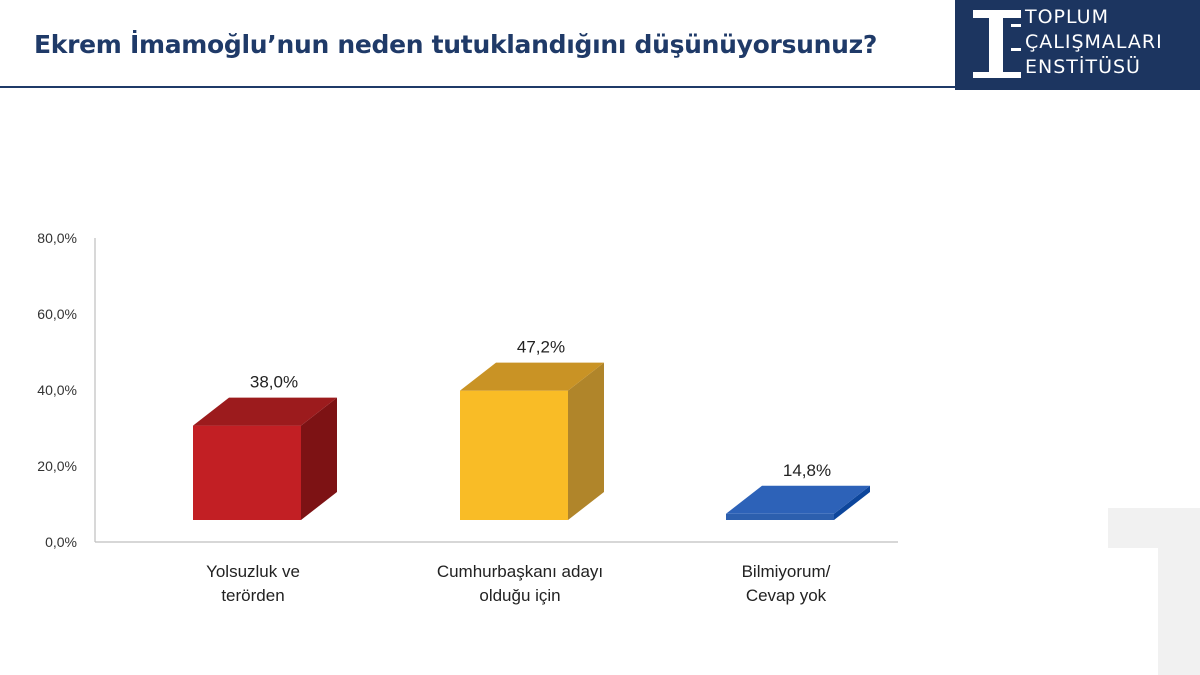 Image resolution: width=1200 pixels, height=675 pixels. I want to click on x-tick-label: terörden, so click(252, 595).